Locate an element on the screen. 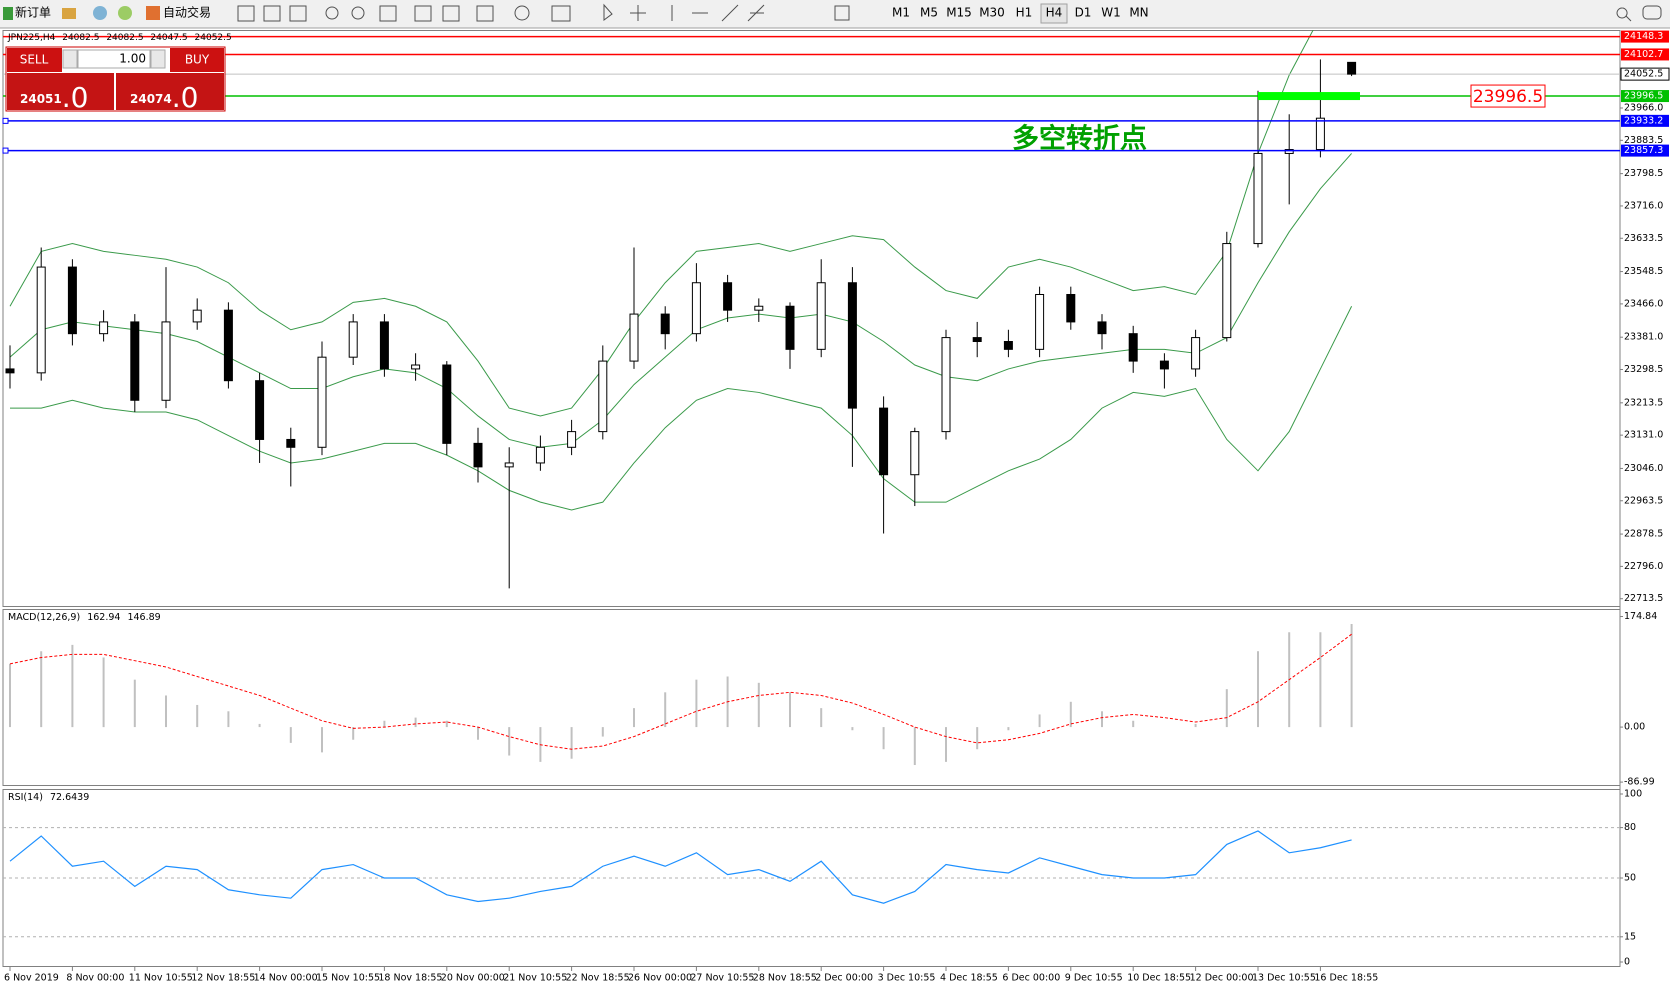 This screenshot has height=993, width=1670. rsi-value: 72.6439 is located at coordinates (69, 797).